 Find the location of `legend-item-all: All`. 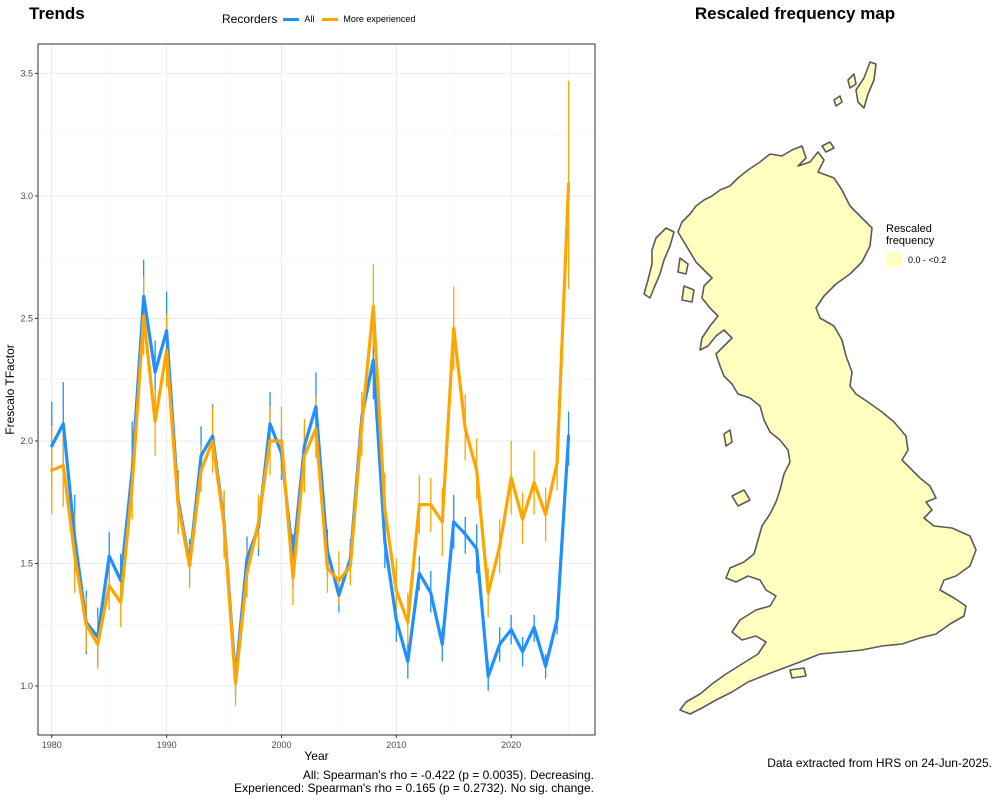

legend-item-all: All is located at coordinates (298, 19).